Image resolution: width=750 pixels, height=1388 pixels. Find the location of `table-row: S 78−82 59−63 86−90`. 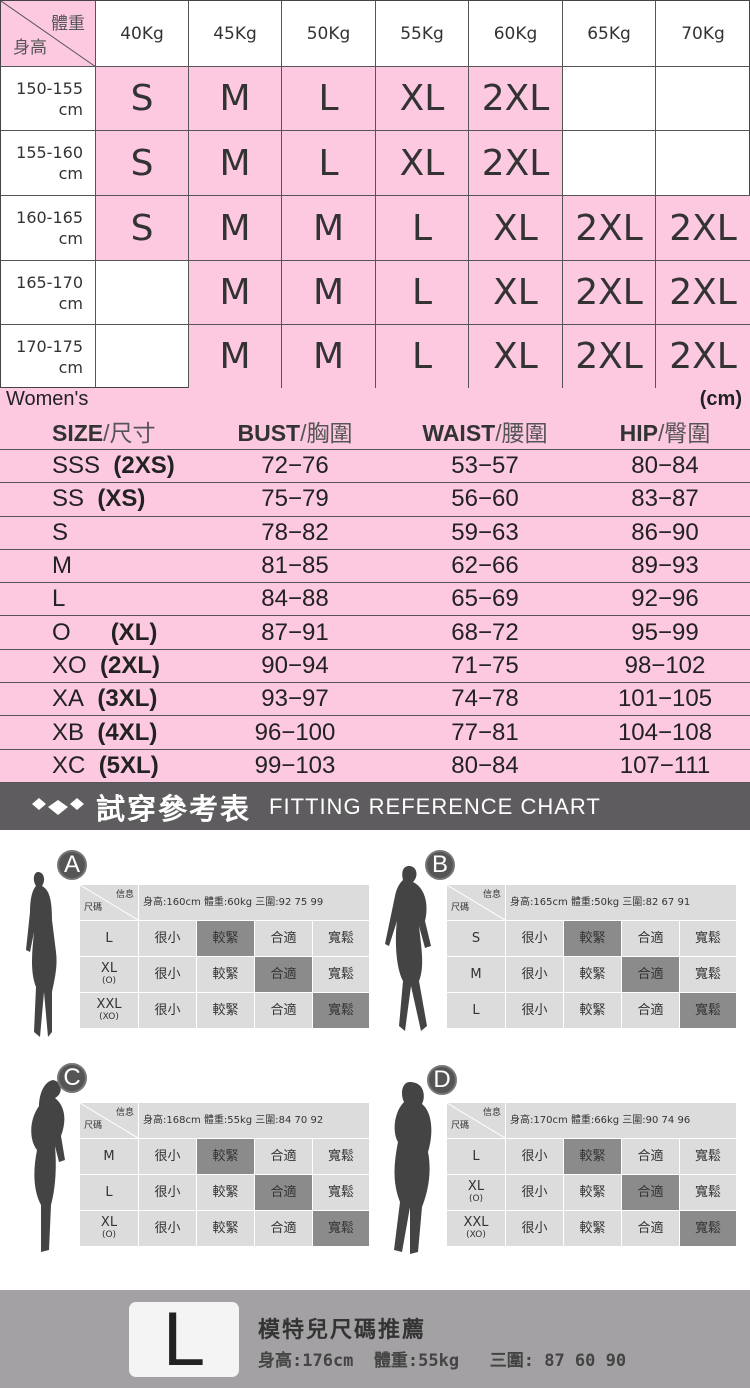

table-row: S 78−82 59−63 86−90 is located at coordinates (375, 533).